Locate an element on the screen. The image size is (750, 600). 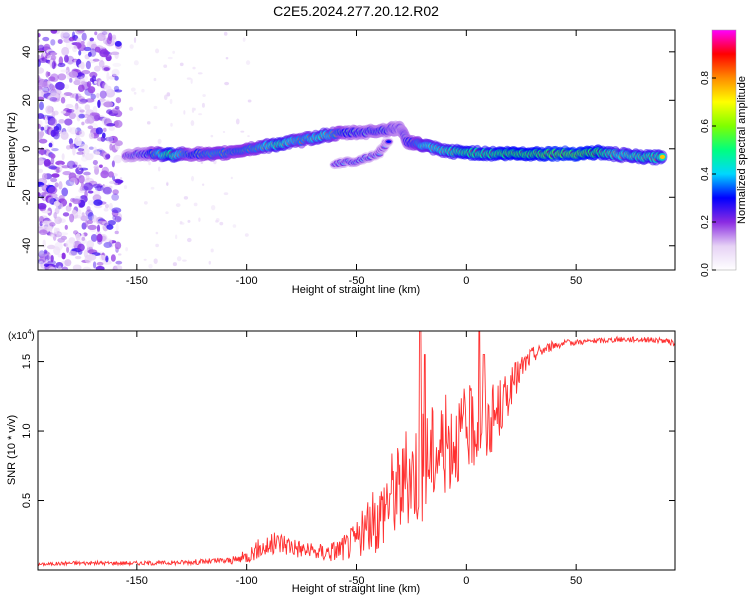
x-tick-label: -50 is located at coordinates (357, 581).